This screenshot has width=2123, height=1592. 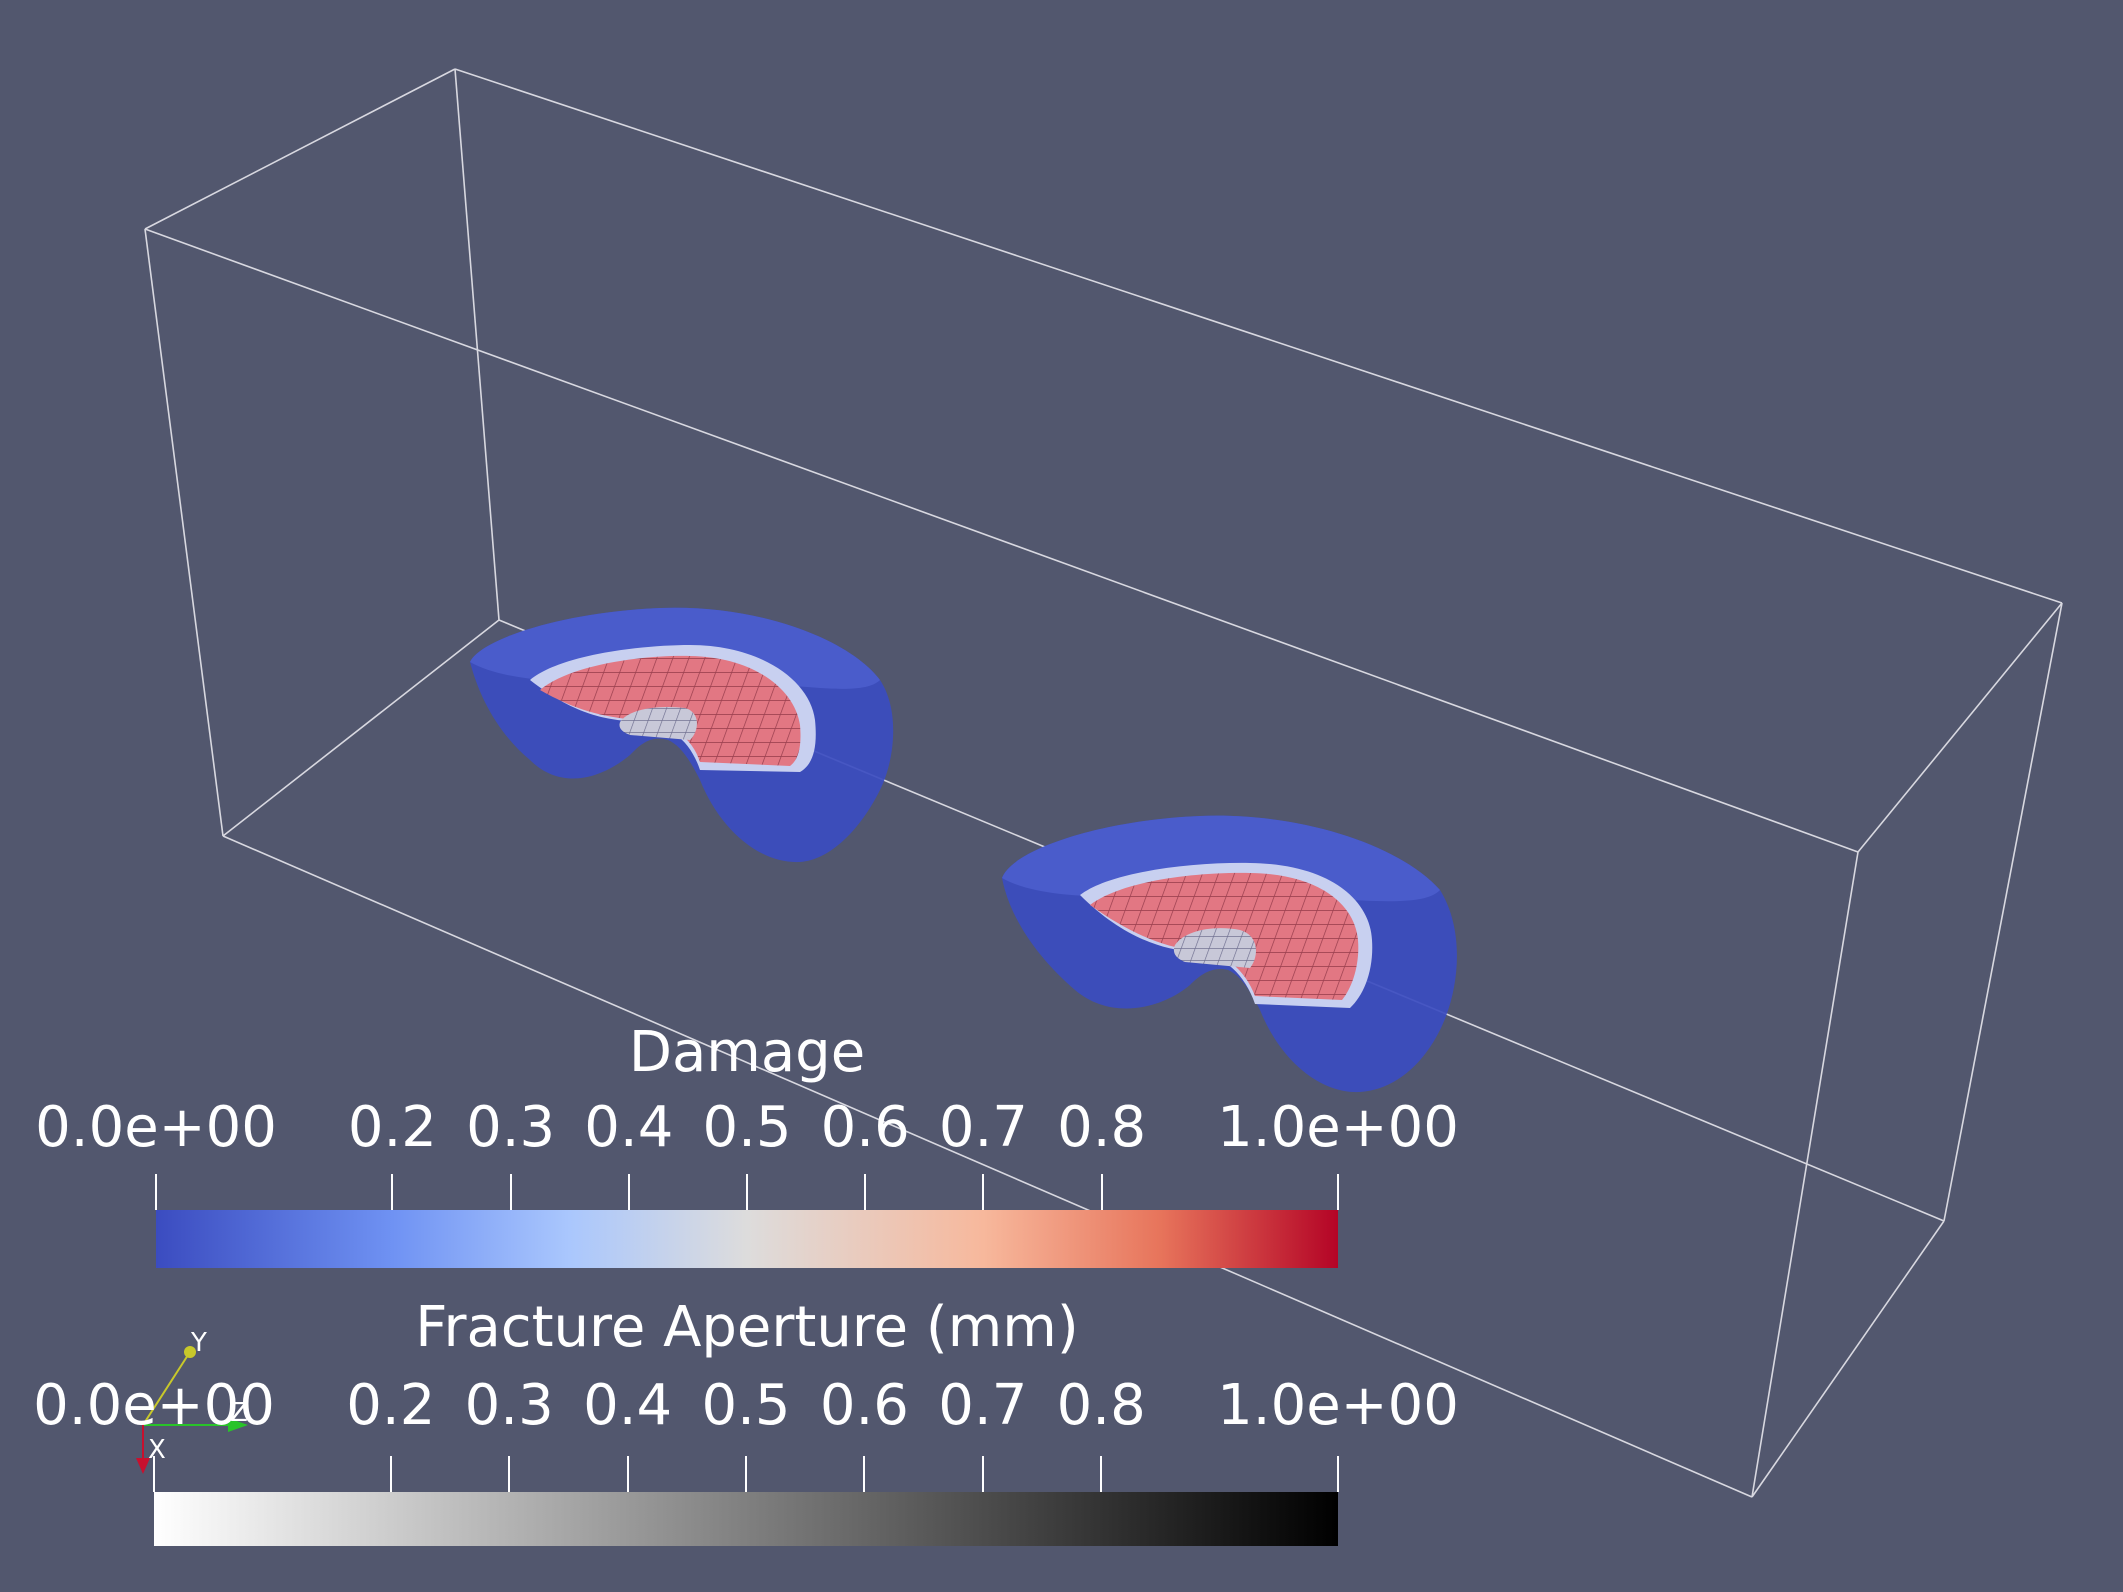 What do you see at coordinates (1102, 1127) in the screenshot?
I see `damage-tick-label: 0.8` at bounding box center [1102, 1127].